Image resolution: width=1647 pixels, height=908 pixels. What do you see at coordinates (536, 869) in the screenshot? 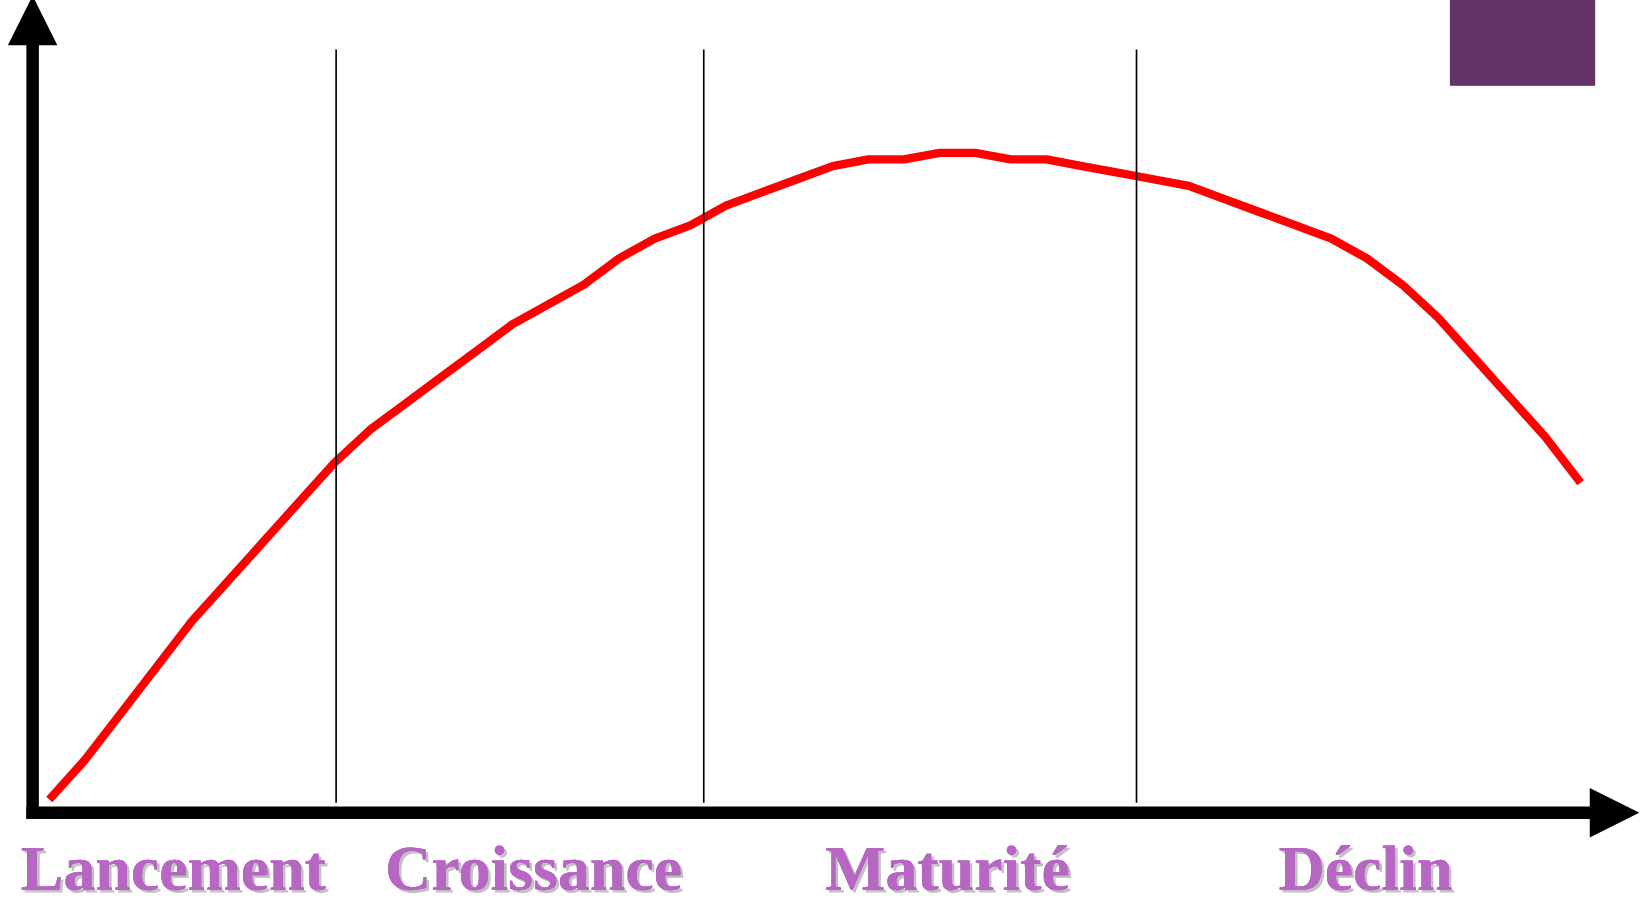
I see `text: Croissance` at bounding box center [536, 869].